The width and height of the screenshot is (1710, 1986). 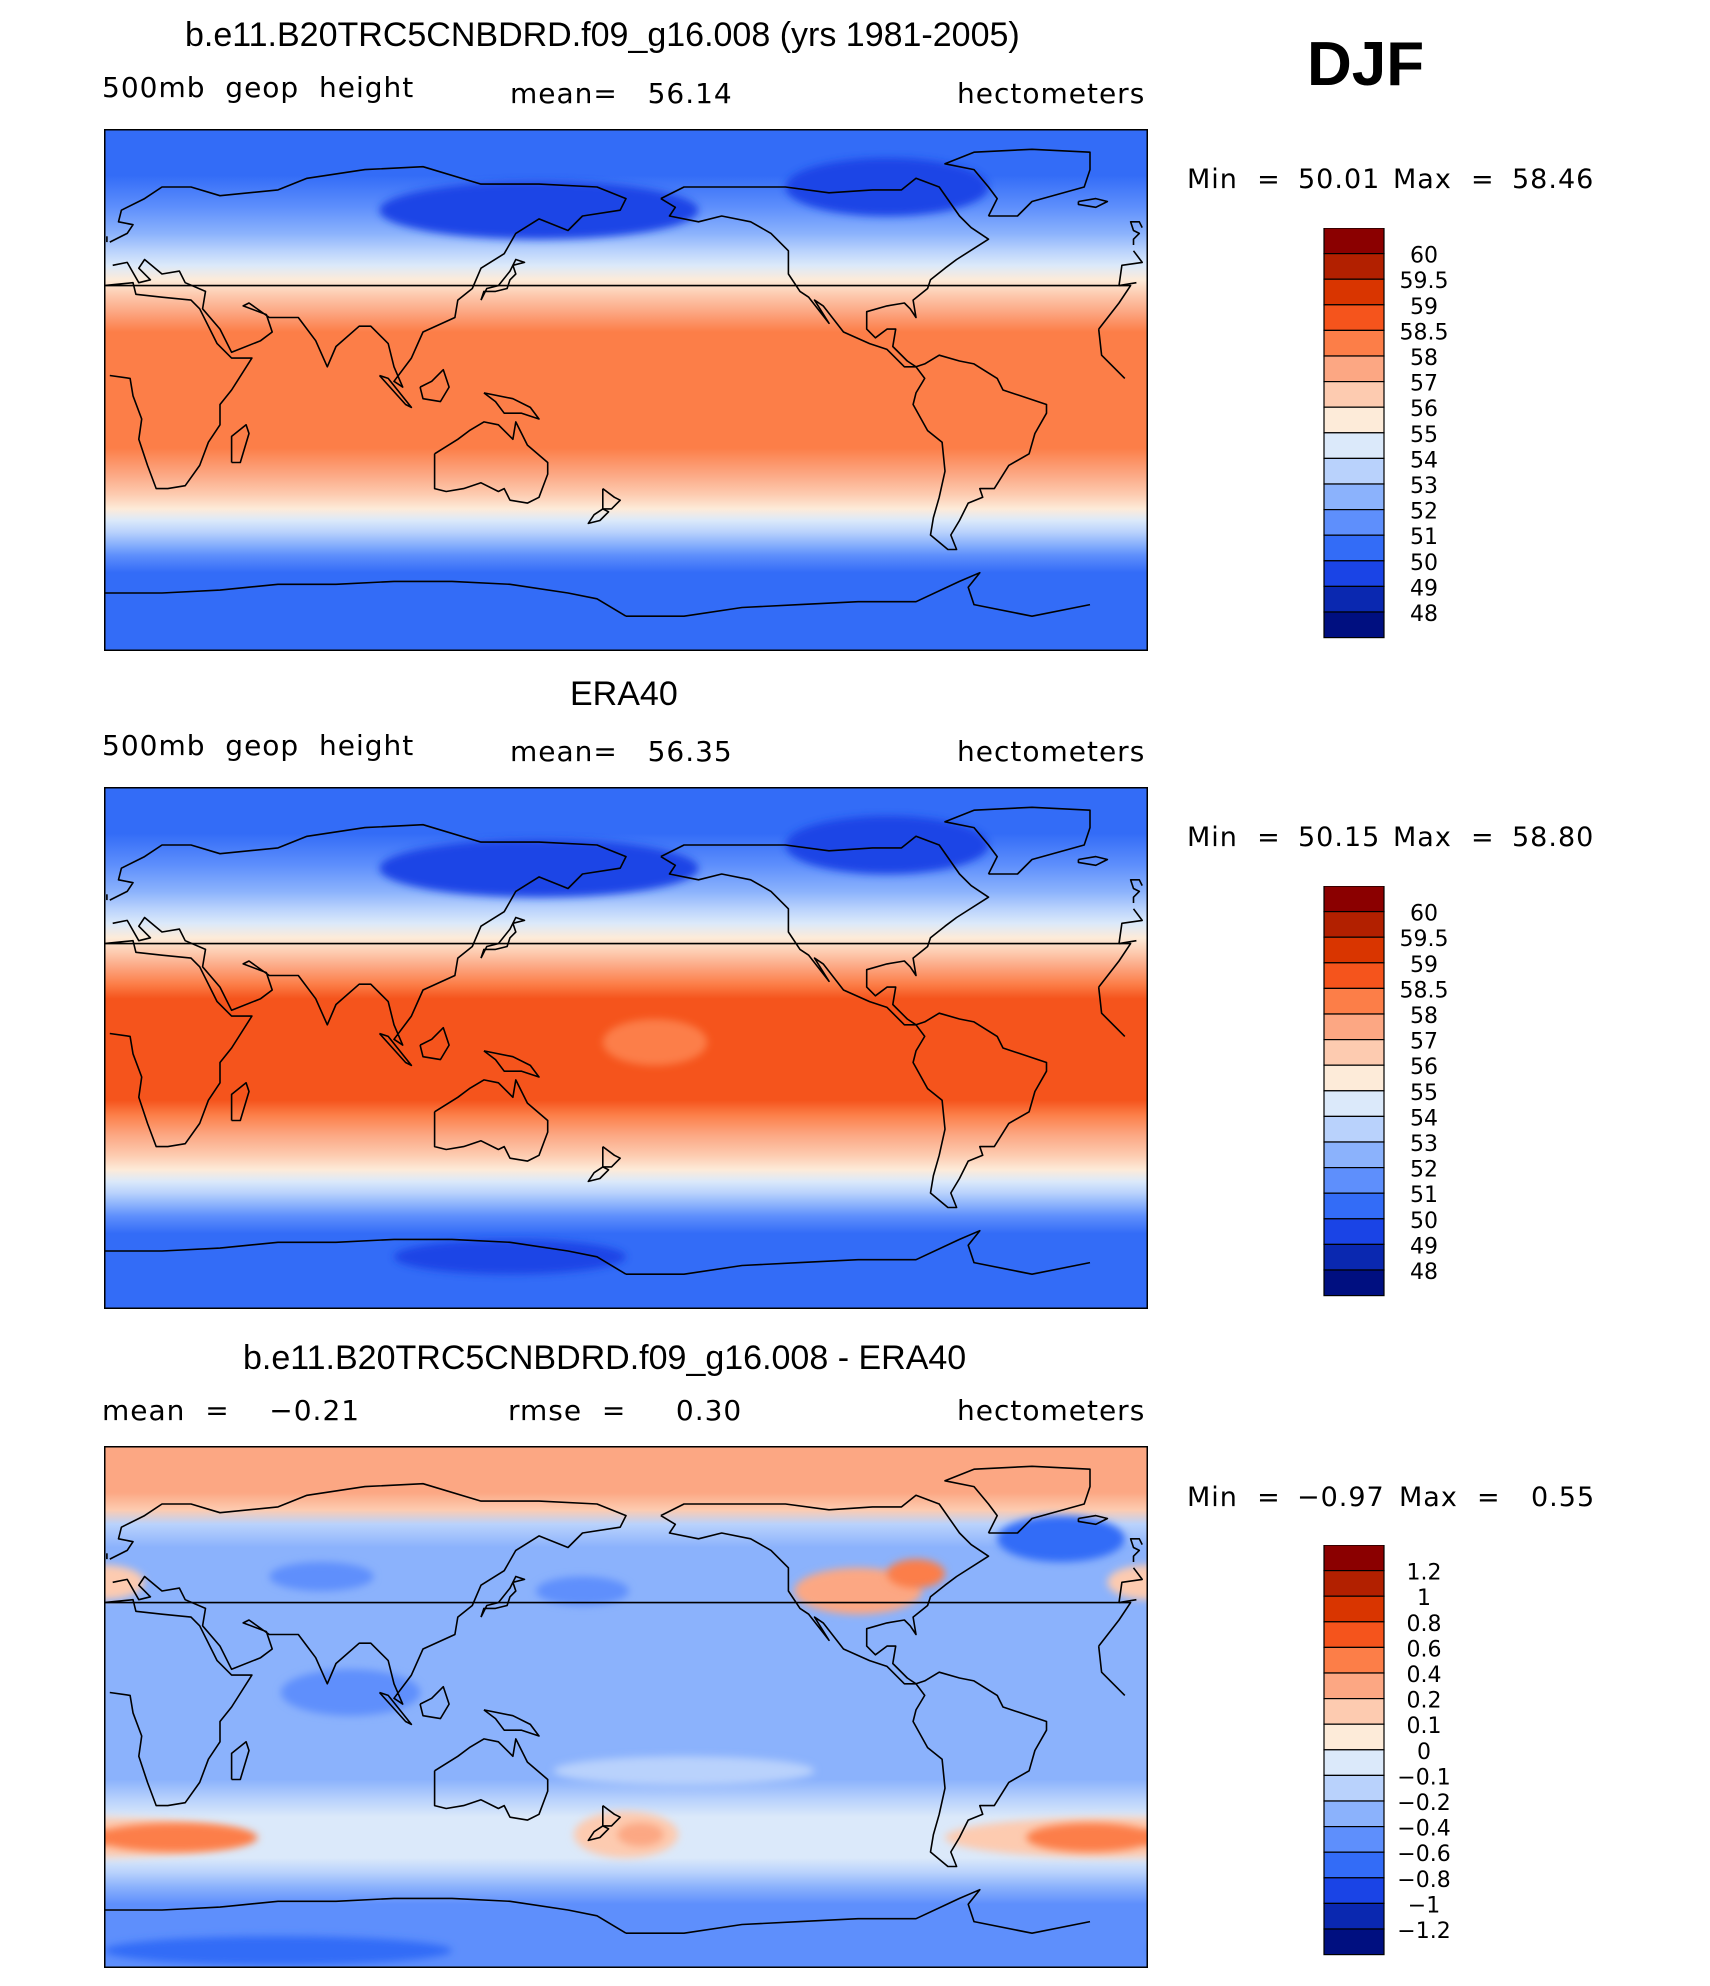 What do you see at coordinates (1450, 1497) in the screenshot?
I see `panel-3-max-label: Max =` at bounding box center [1450, 1497].